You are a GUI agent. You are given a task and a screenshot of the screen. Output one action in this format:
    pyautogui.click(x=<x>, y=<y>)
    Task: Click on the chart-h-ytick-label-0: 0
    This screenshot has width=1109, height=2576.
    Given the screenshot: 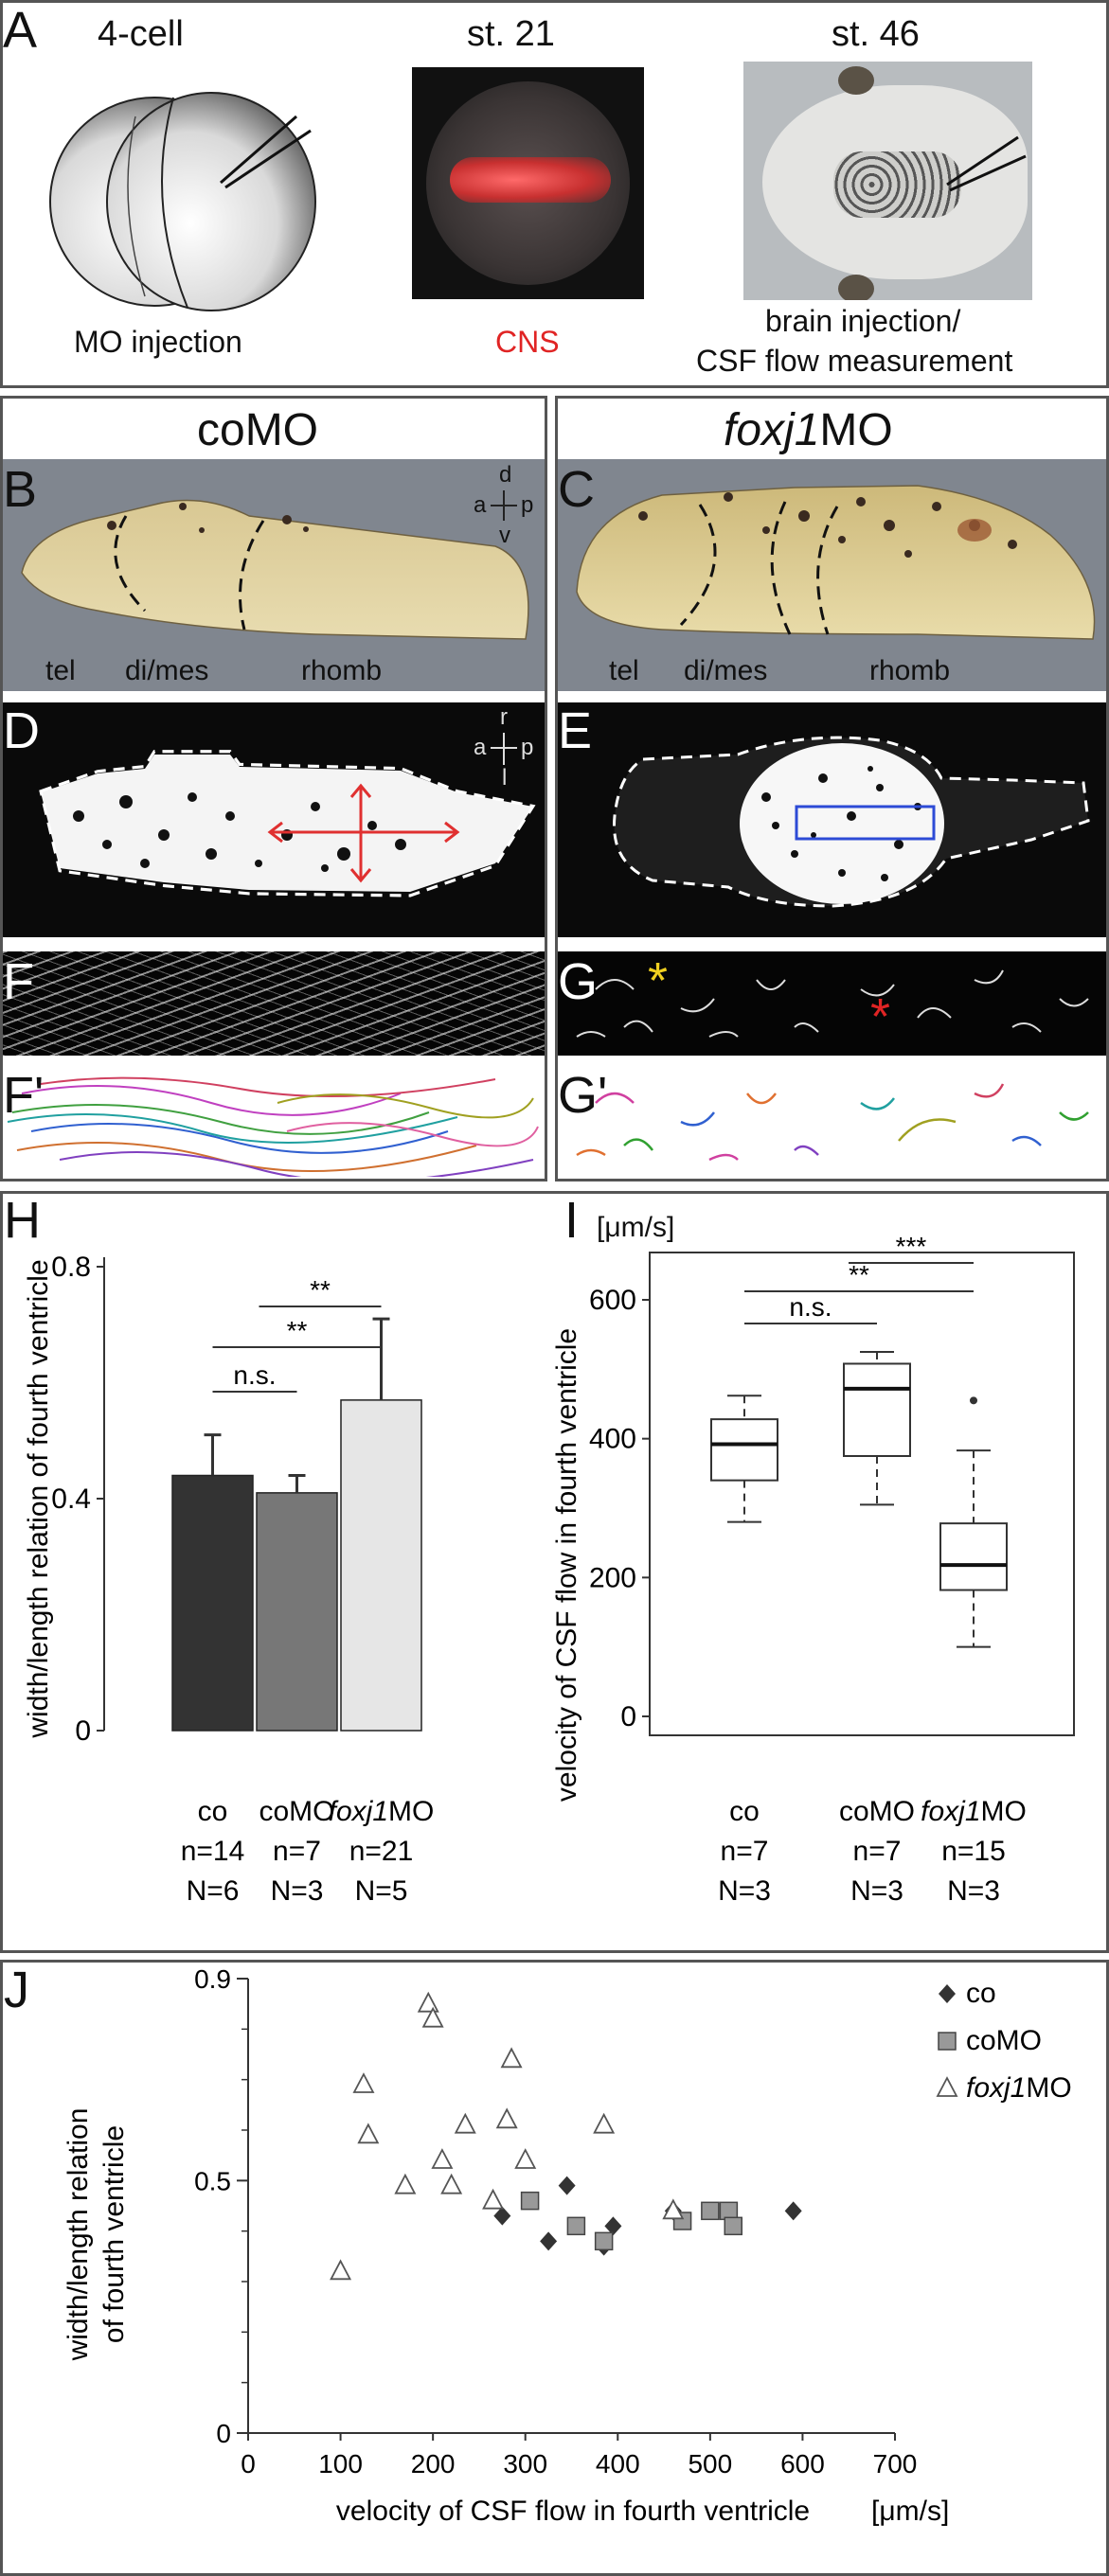 What is the action you would take?
    pyautogui.click(x=83, y=1731)
    